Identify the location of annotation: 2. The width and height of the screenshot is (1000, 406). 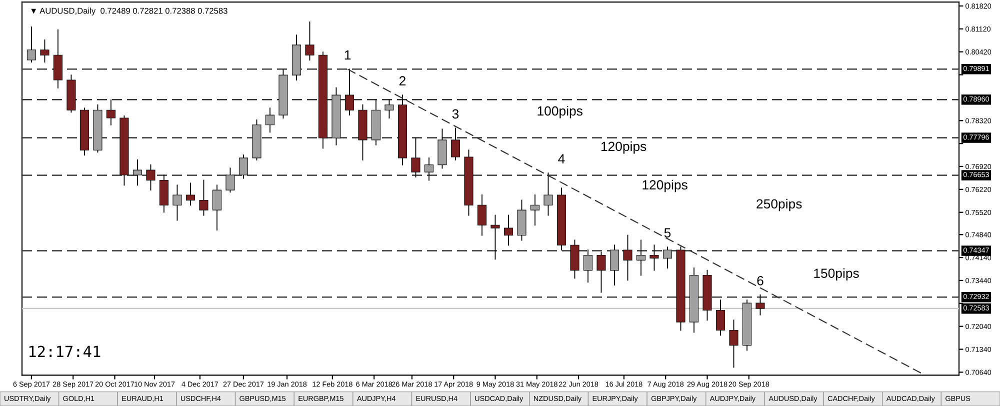
(402, 81).